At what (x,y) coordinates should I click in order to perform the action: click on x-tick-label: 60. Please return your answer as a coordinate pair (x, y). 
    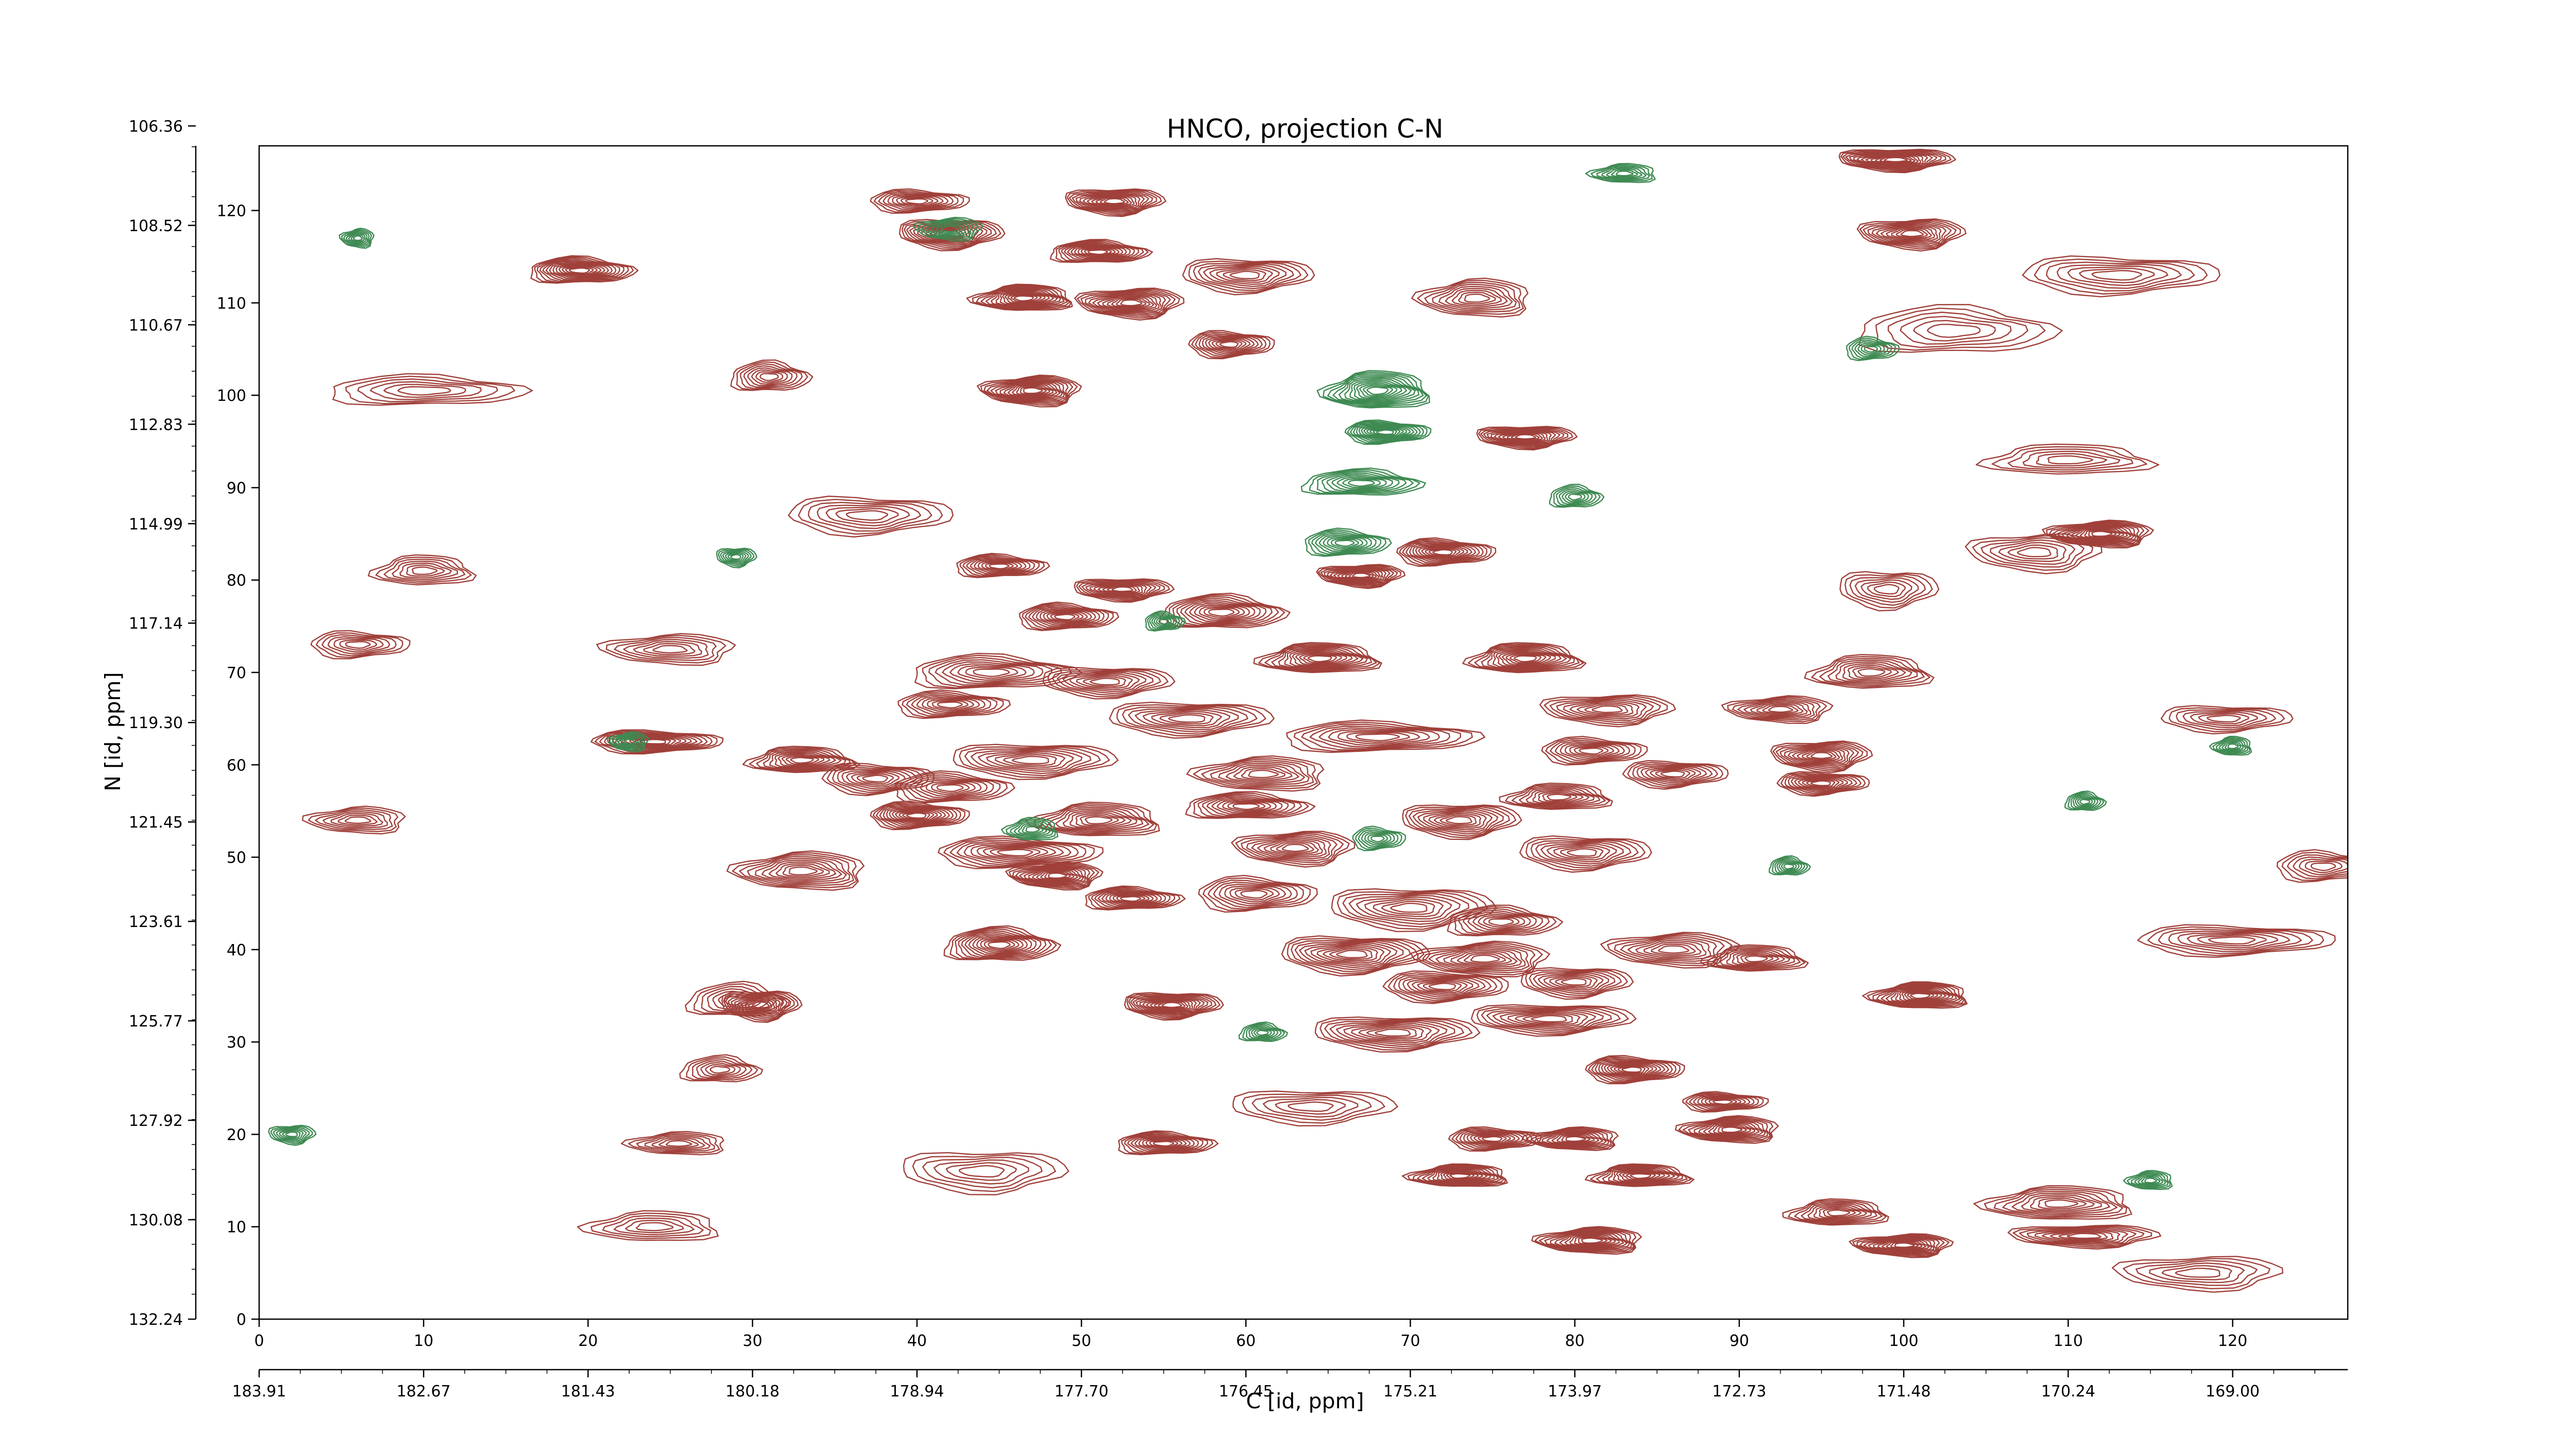
    Looking at the image, I should click on (1246, 1341).